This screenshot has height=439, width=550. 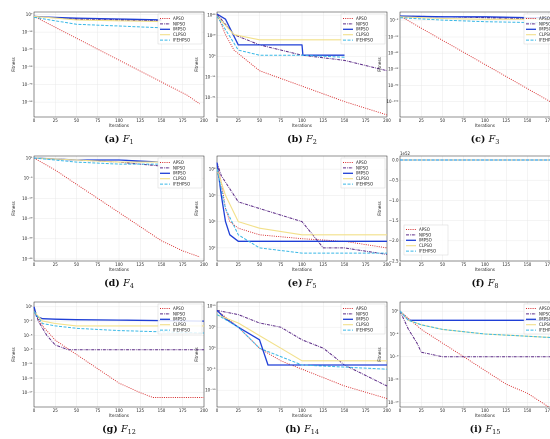 What do you see at coordinates (394, 260) in the screenshot?
I see `y-tick-label: −2.5` at bounding box center [394, 260].